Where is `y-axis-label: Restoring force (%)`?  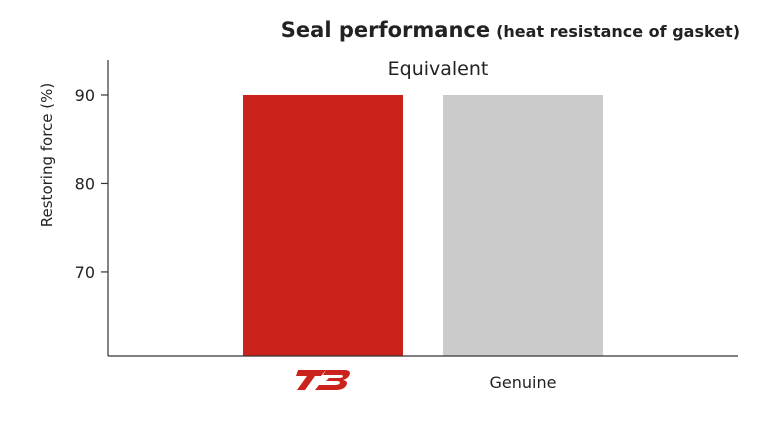
y-axis-label: Restoring force (%) is located at coordinates (47, 155).